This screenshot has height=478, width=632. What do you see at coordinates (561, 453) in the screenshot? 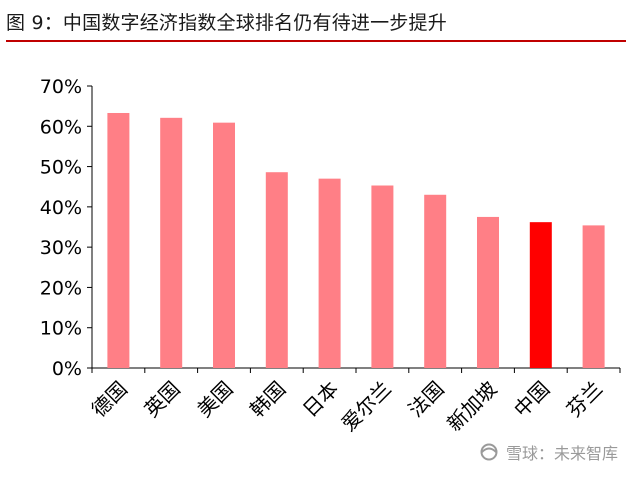
I see `watermark-text: 雪球：未来智库` at bounding box center [561, 453].